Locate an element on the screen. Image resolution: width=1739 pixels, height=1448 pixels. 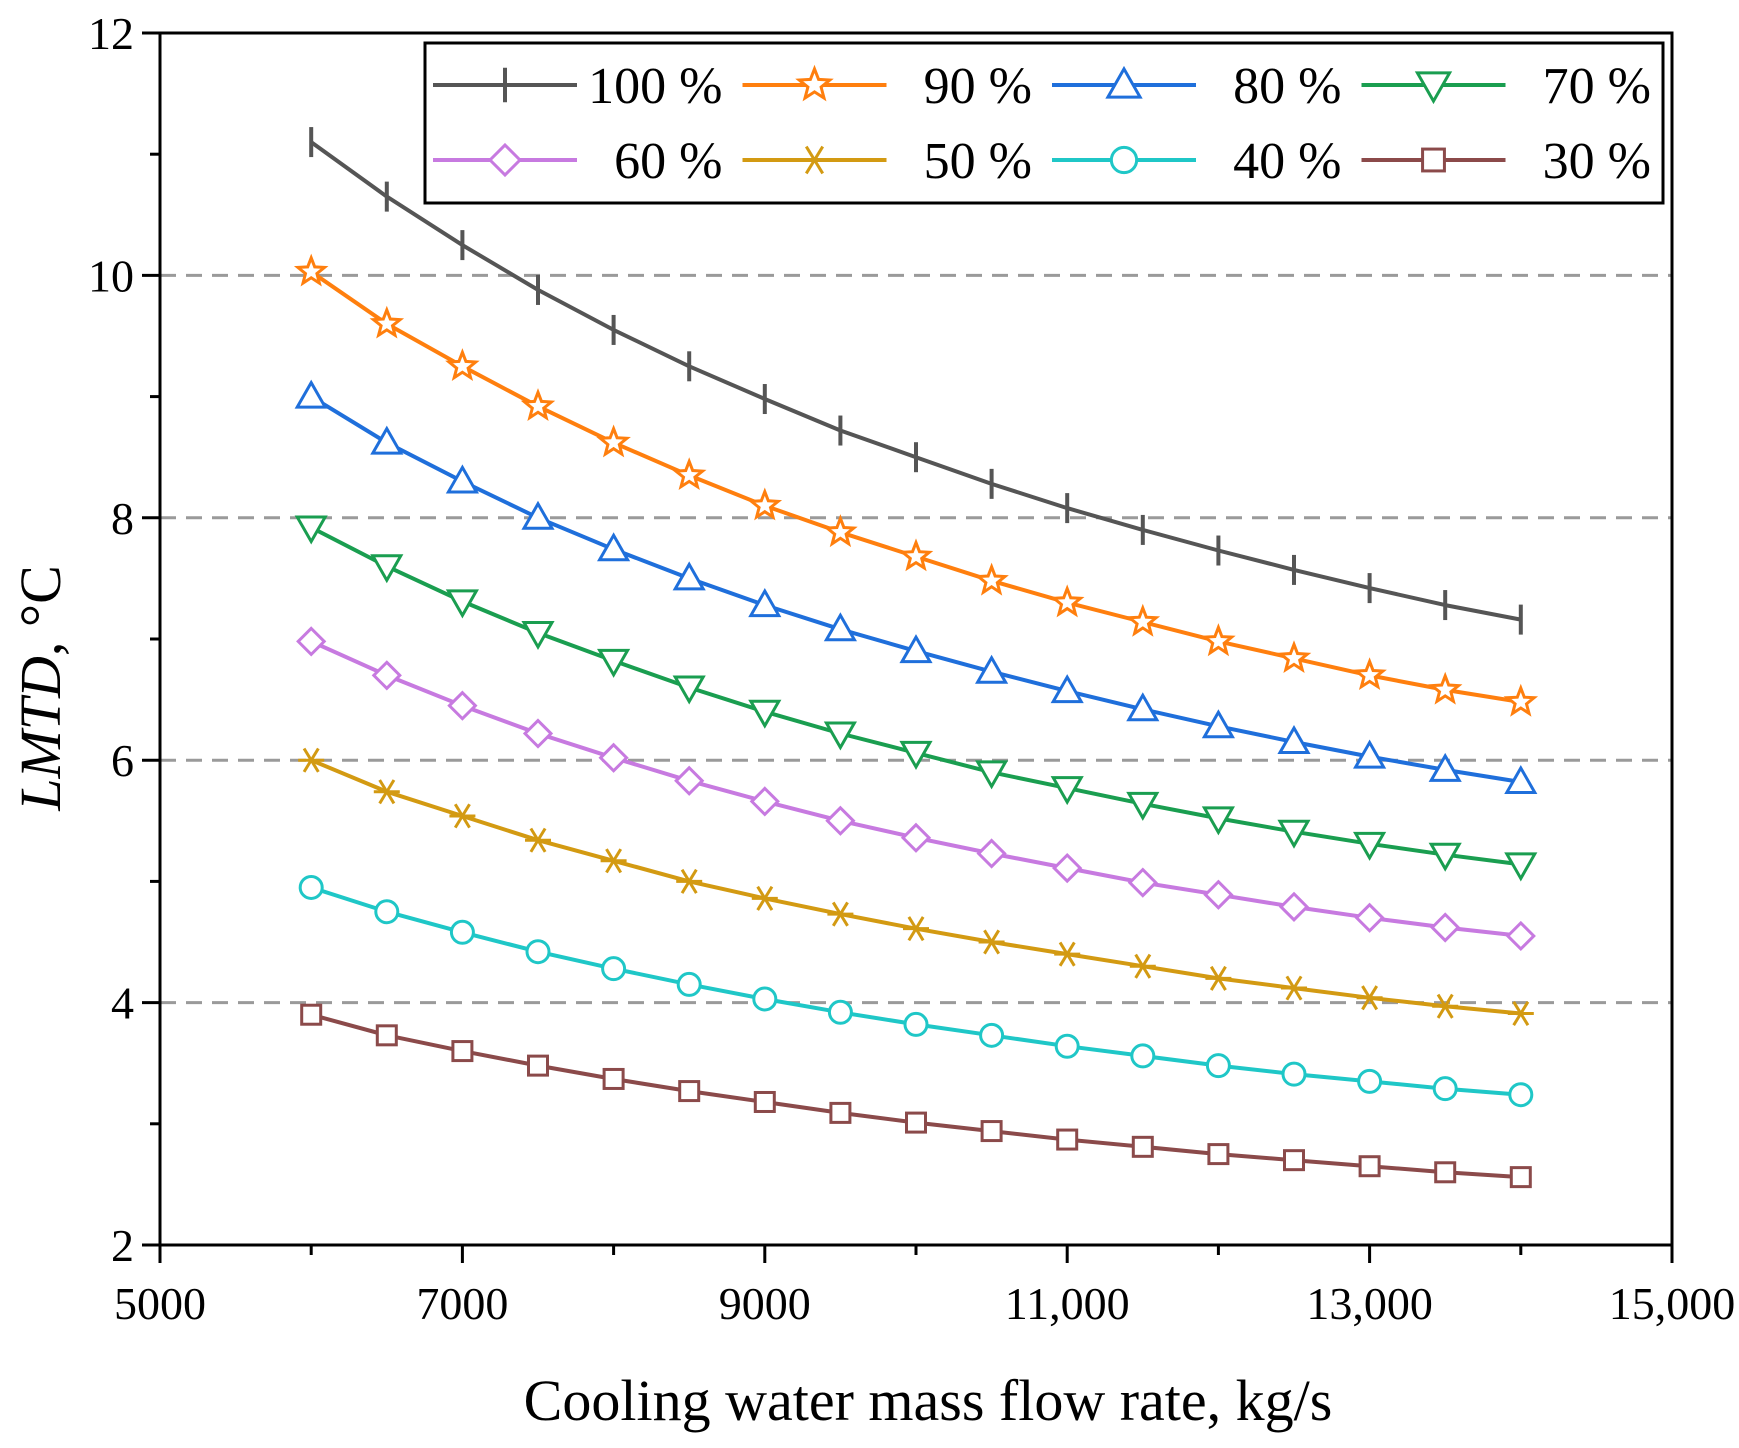
legend-label: 60 % is located at coordinates (668, 161).